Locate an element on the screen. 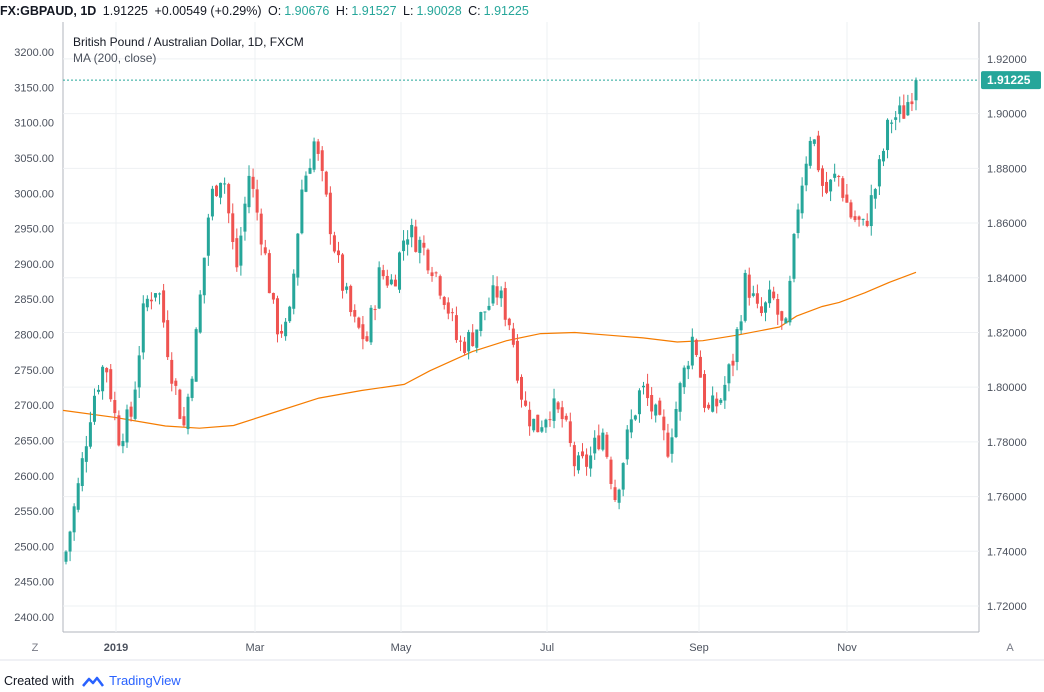  right-axis-tick-label: 1.90000 is located at coordinates (1007, 115).